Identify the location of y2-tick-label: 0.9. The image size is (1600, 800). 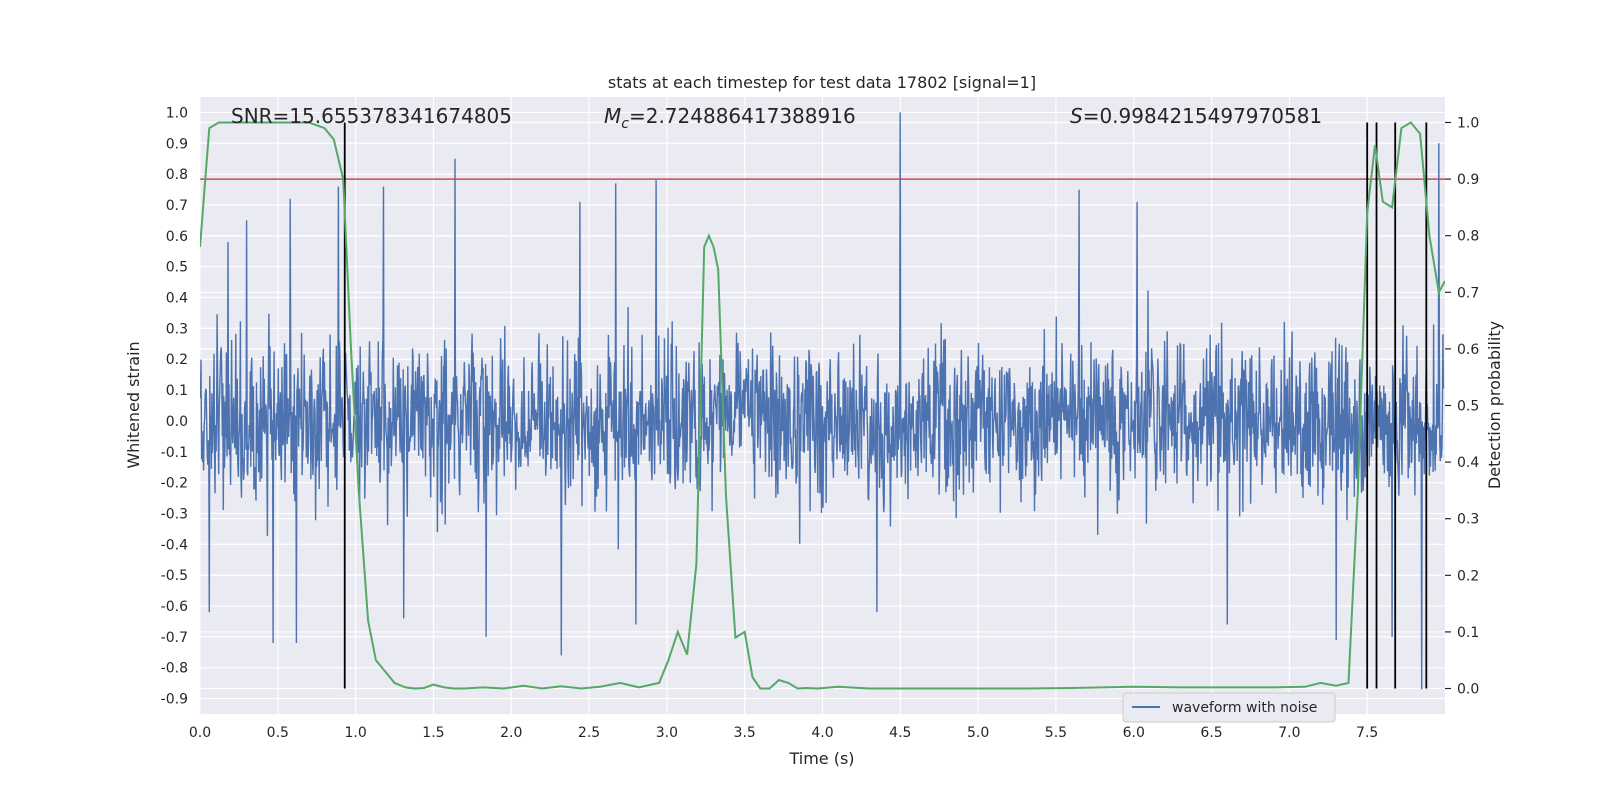
(1468, 180).